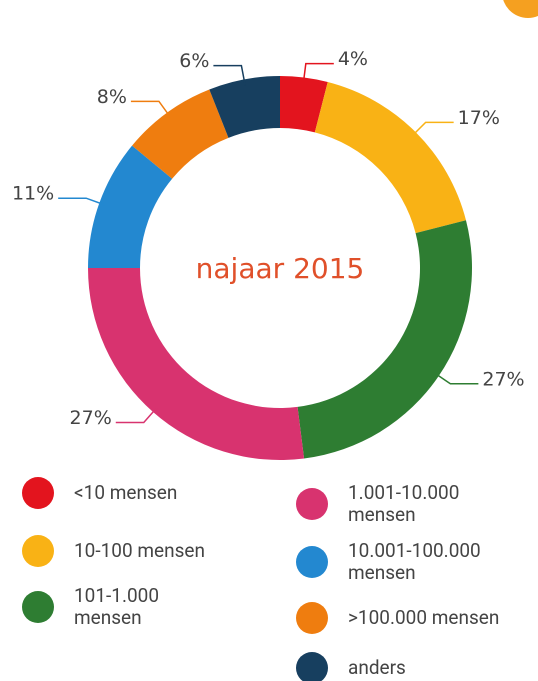 The height and width of the screenshot is (681, 538). I want to click on legend-label: 10.001-100.000 mensen, so click(414, 561).